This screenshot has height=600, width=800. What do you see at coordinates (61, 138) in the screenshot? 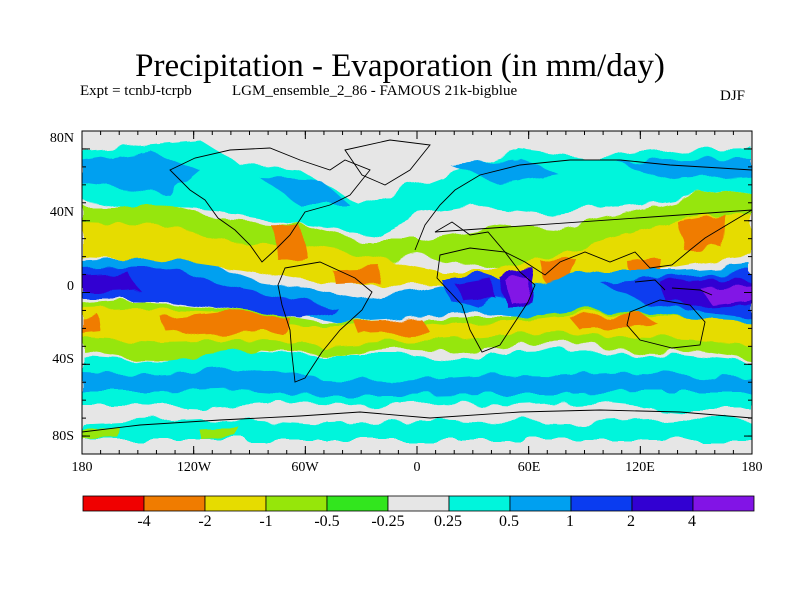
I see `y-tick-label: 80N` at bounding box center [61, 138].